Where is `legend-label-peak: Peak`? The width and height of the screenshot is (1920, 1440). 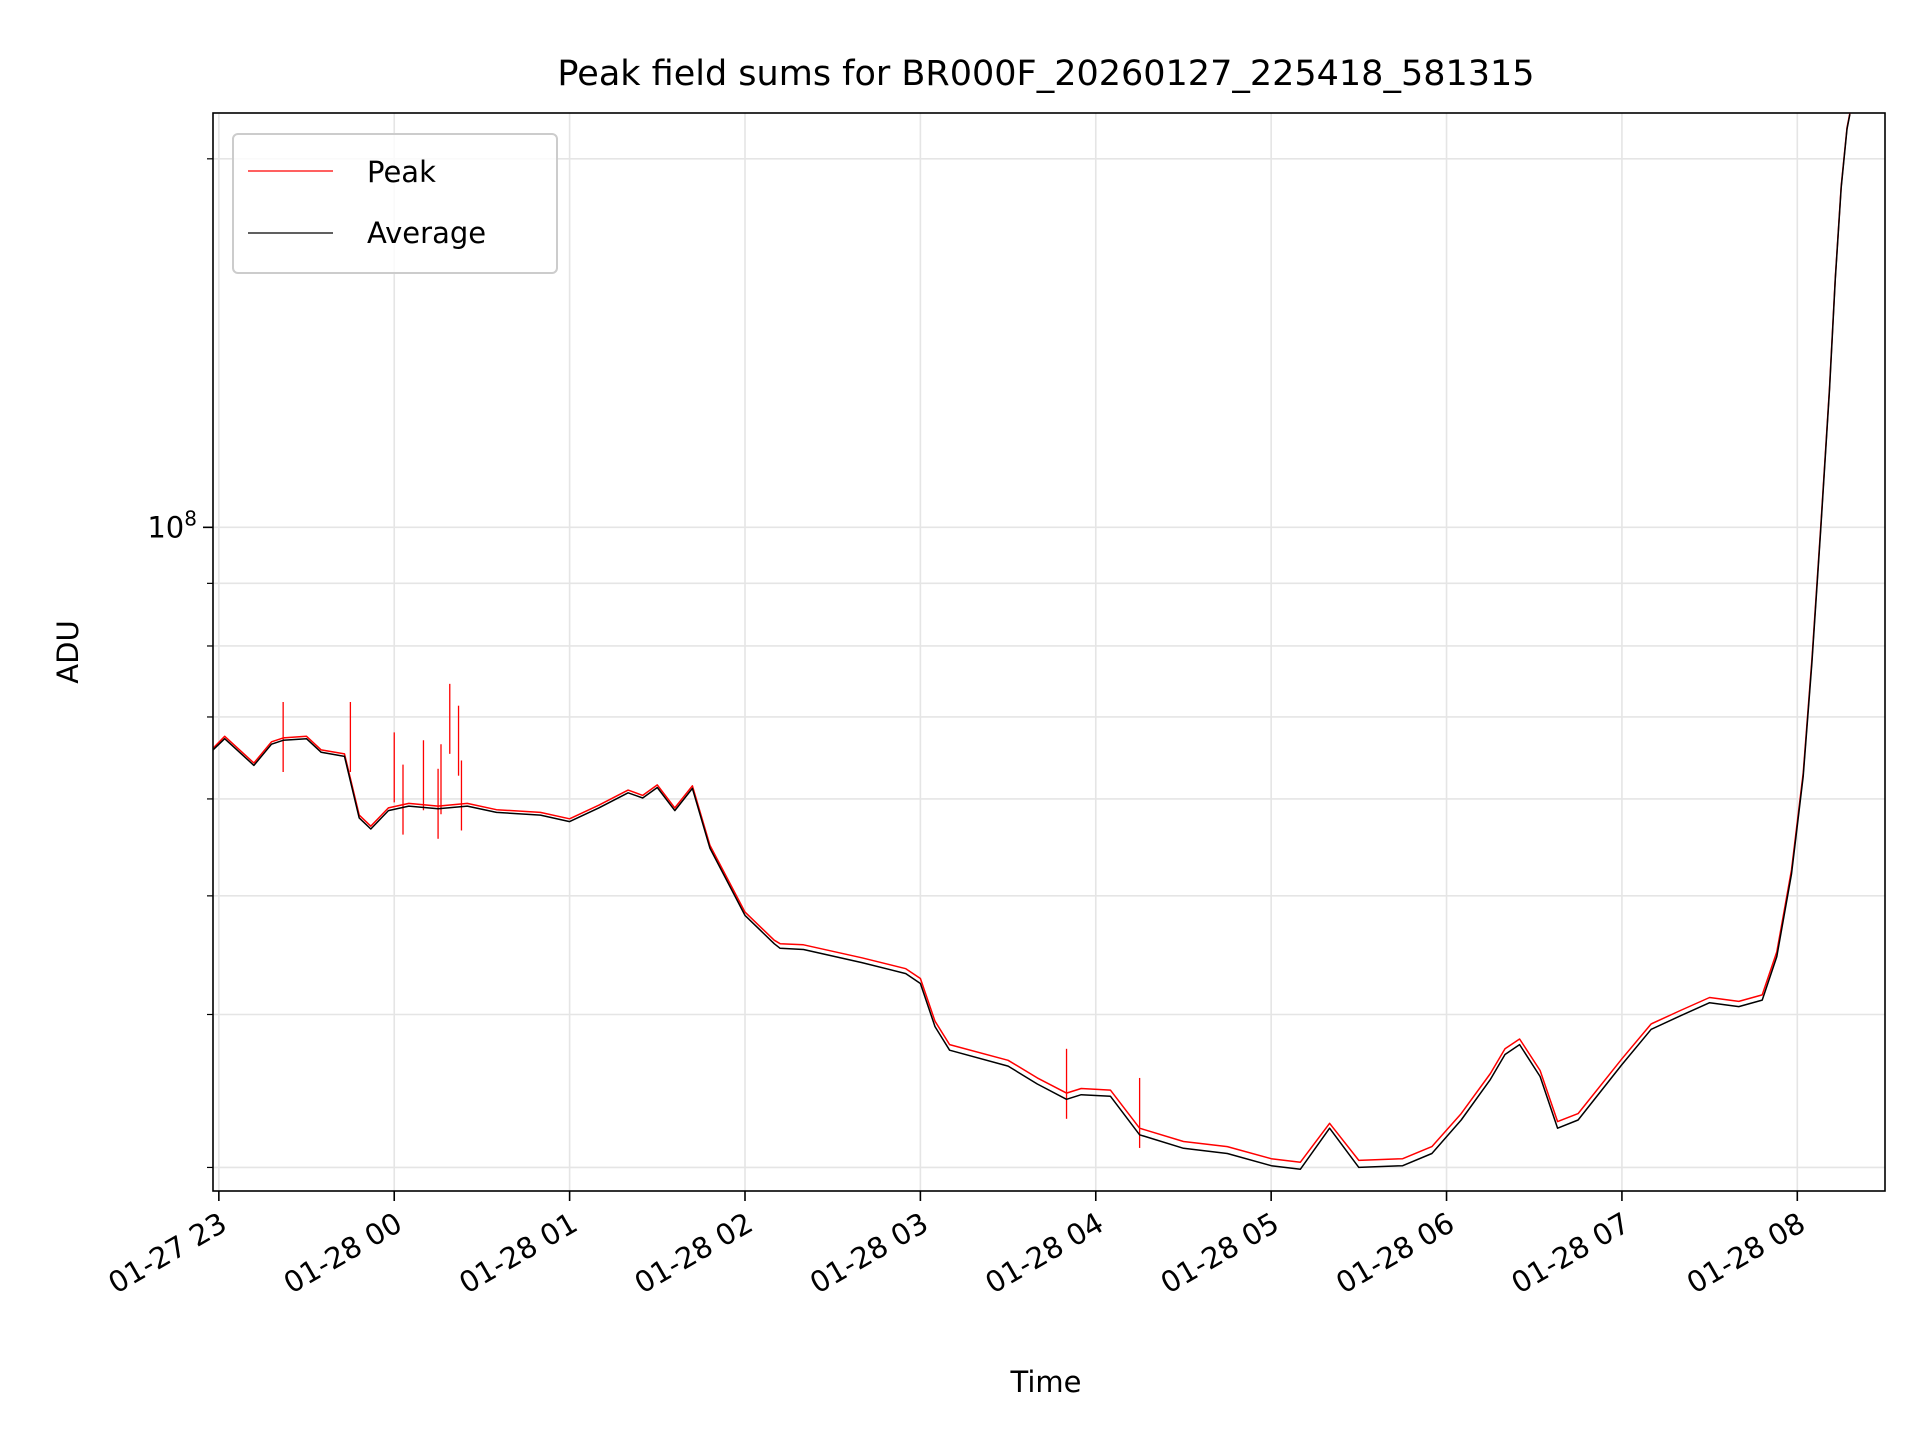 legend-label-peak: Peak is located at coordinates (401, 172).